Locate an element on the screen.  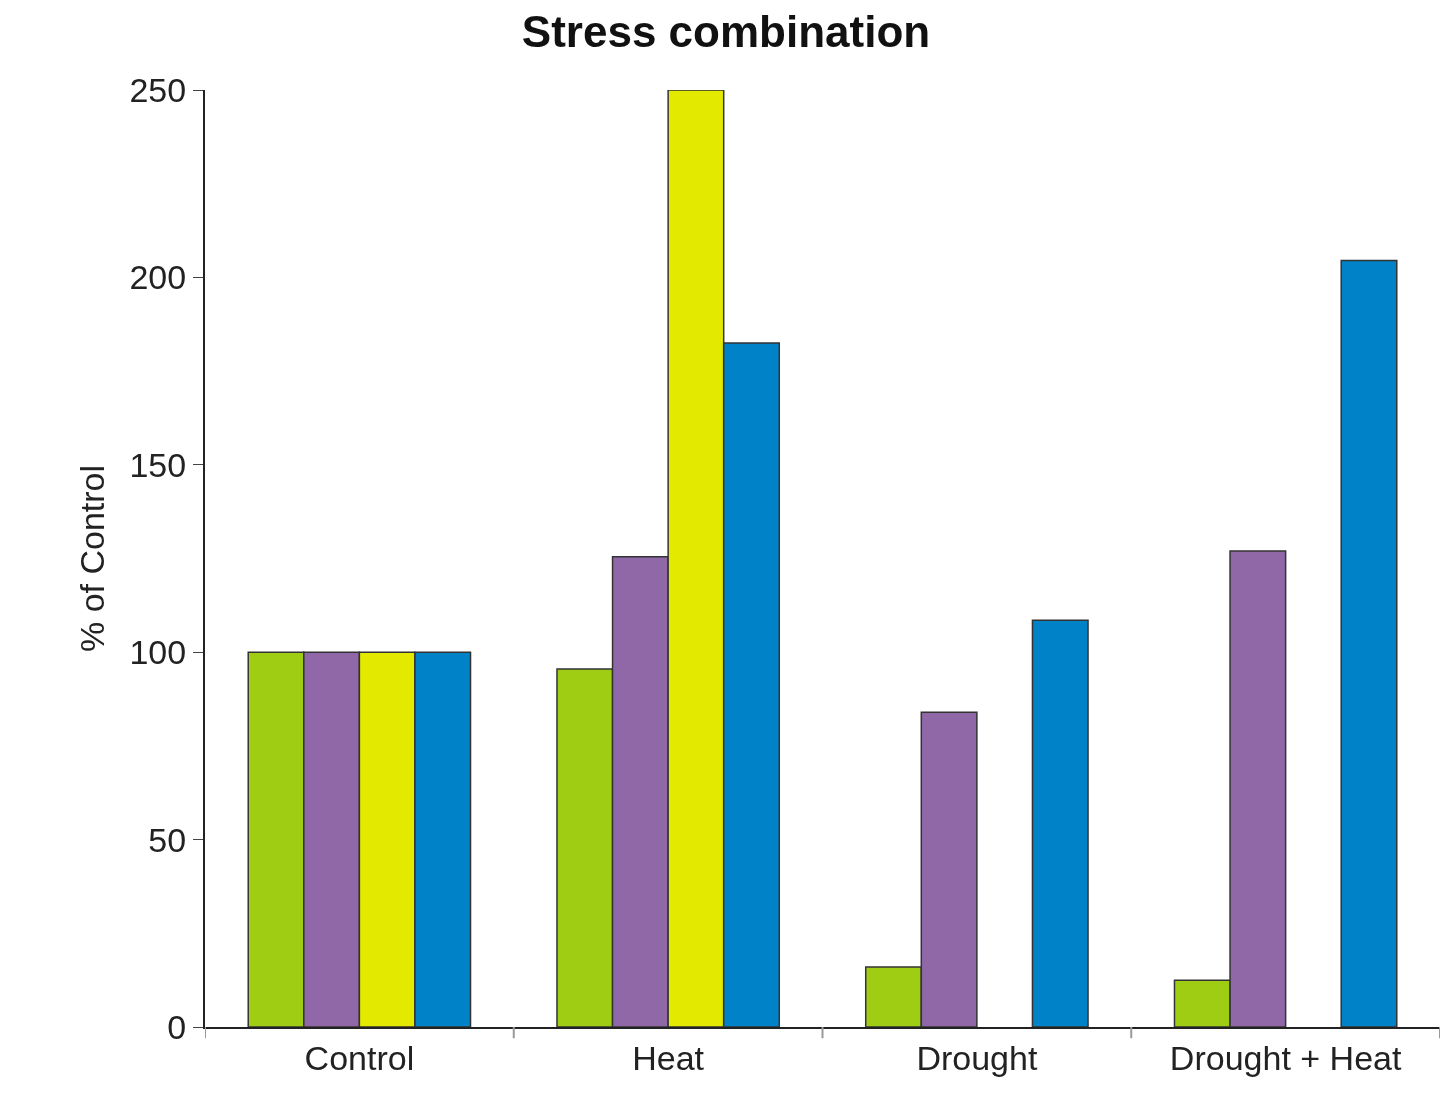
chart-title: Stress combination is located at coordinates (726, 32).